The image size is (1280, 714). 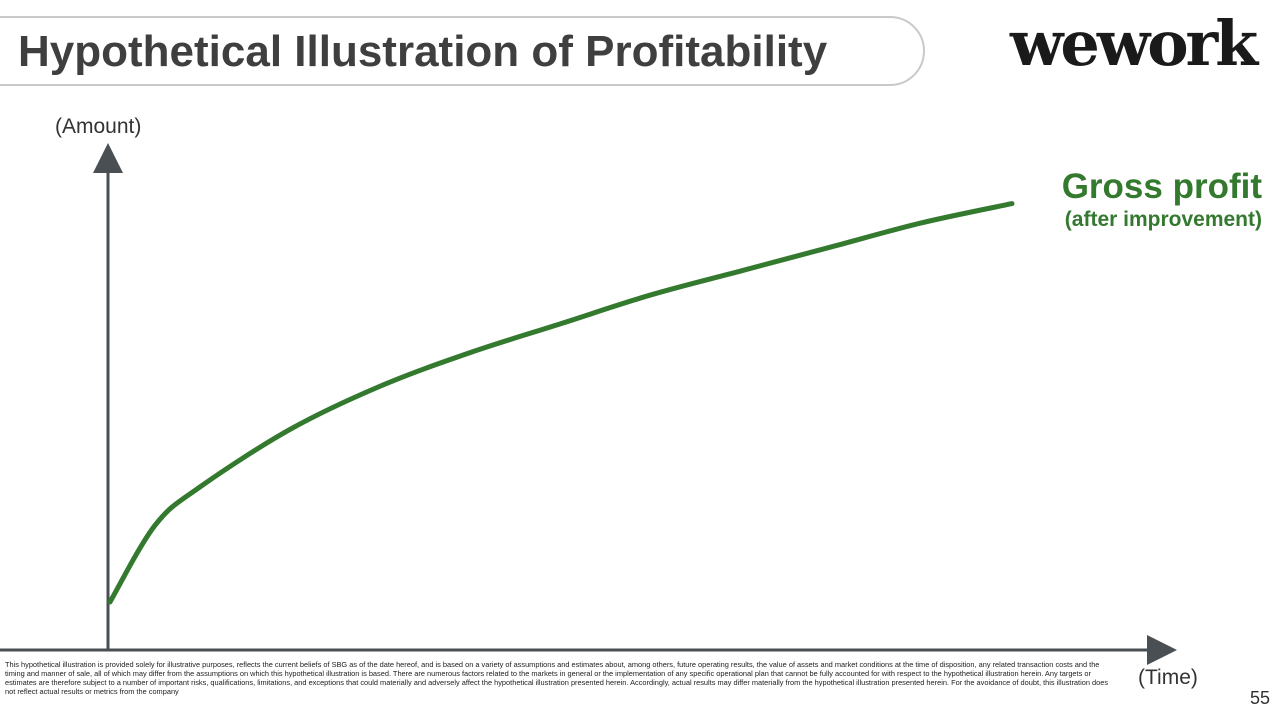 I want to click on y-axis-label: (Amount), so click(x=98, y=126).